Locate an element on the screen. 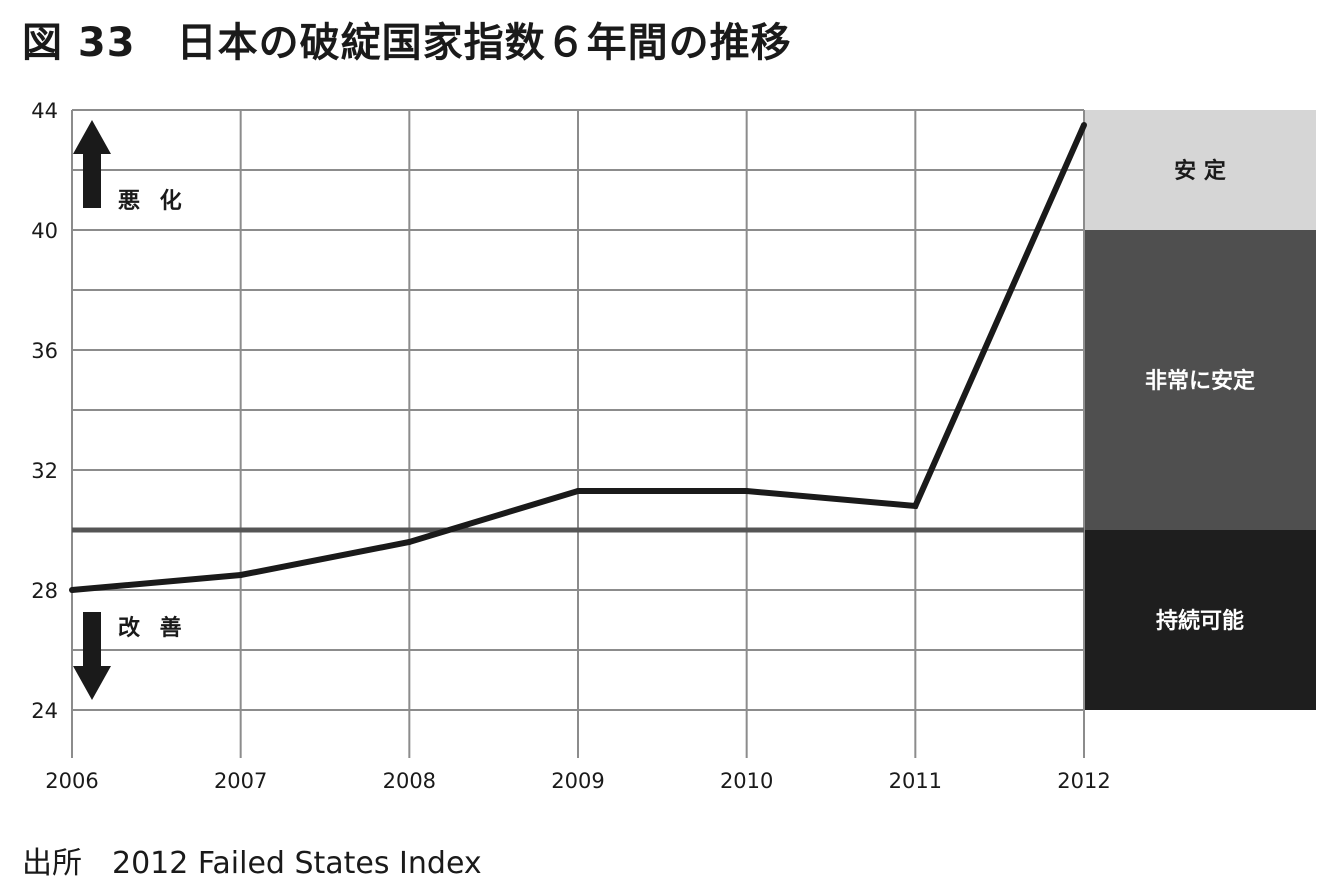 The image size is (1342, 889). y-tick-label: 32 is located at coordinates (44, 471).